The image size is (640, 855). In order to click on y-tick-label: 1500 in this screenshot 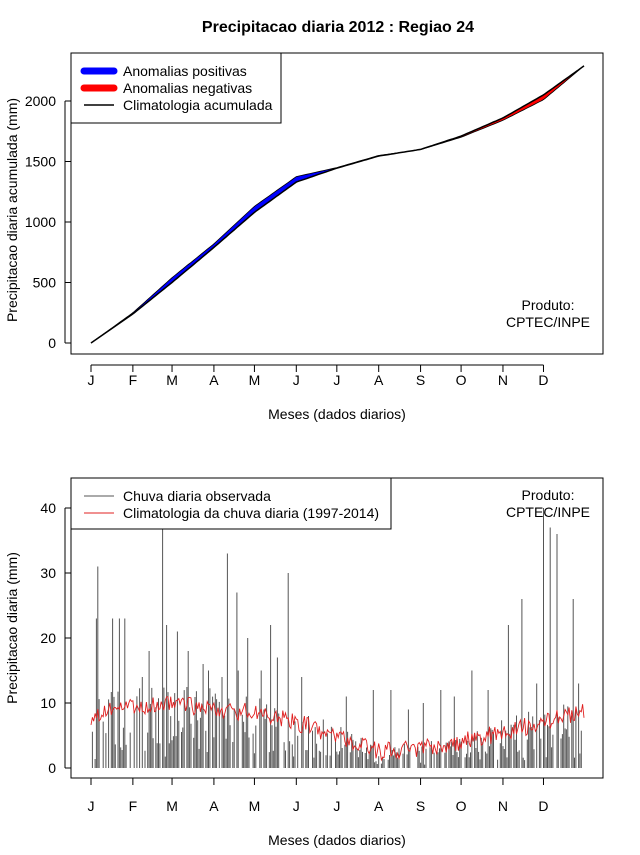, I will do `click(40, 162)`.